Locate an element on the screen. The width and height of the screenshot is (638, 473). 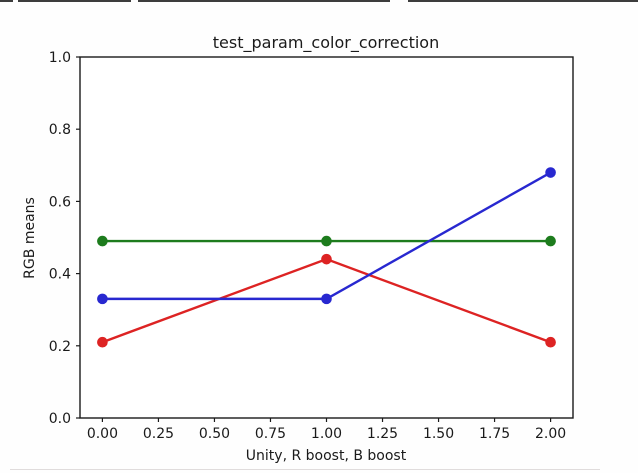
y-tick-label: 0.0 is located at coordinates (60, 419).